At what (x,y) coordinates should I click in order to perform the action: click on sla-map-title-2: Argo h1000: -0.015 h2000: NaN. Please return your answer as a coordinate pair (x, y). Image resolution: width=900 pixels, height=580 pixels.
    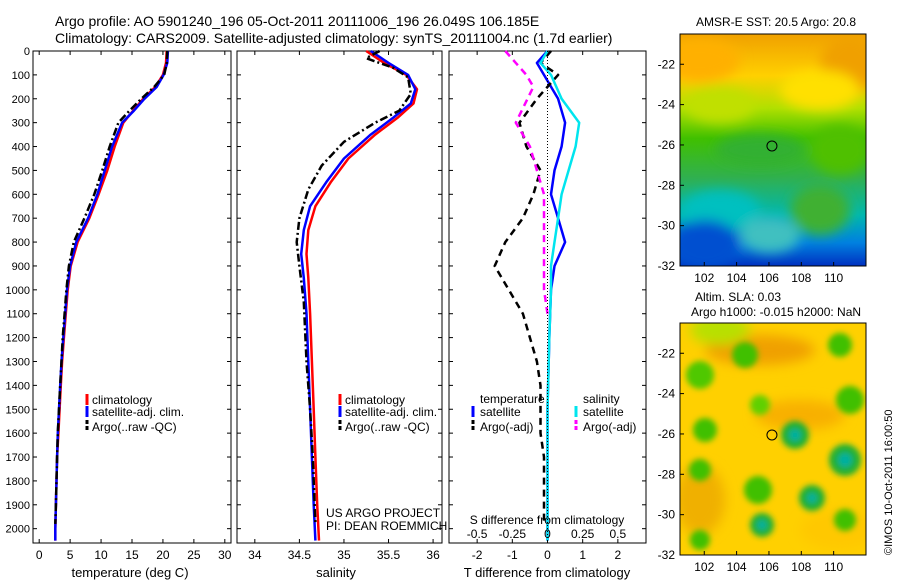
    Looking at the image, I should click on (776, 312).